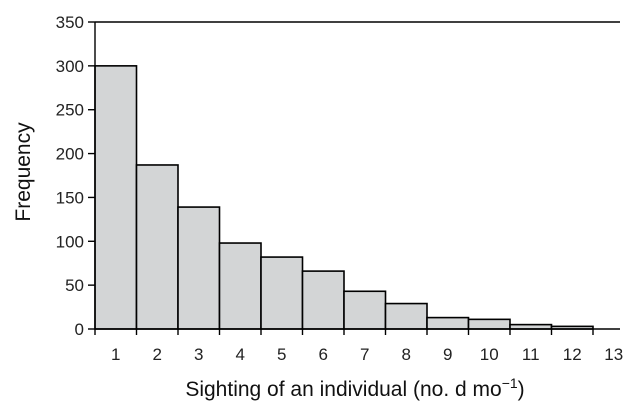  Describe the element at coordinates (323, 354) in the screenshot. I see `x-tick-label-6: 6` at that location.